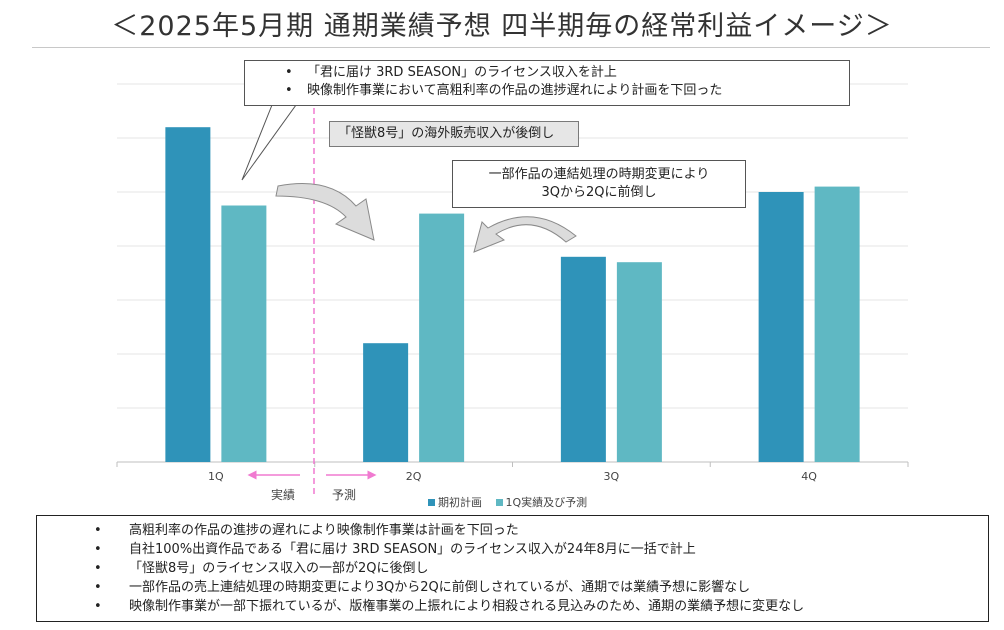 This screenshot has height=630, width=1004. Describe the element at coordinates (546, 502) in the screenshot. I see `legend-label-forecast: 1Q実績及び予測` at that location.